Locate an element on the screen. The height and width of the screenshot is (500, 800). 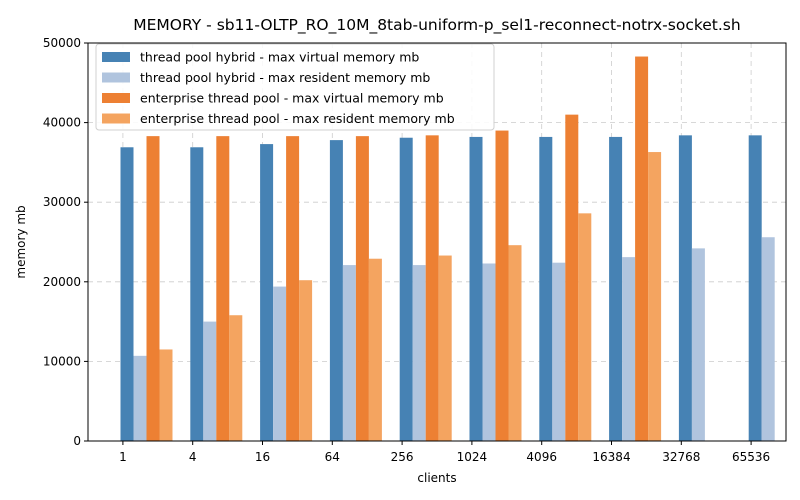
x-tick-label: 4096 is located at coordinates (541, 457).